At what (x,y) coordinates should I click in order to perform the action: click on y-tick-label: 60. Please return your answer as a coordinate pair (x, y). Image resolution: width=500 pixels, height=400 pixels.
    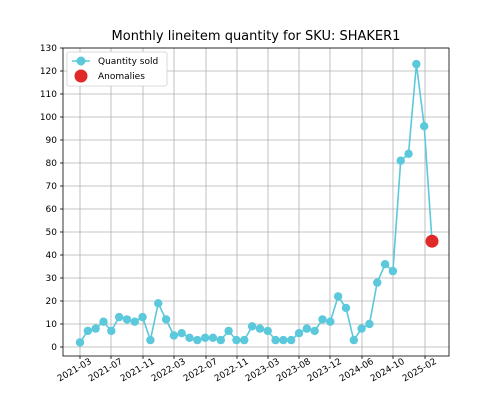
    Looking at the image, I should click on (52, 210).